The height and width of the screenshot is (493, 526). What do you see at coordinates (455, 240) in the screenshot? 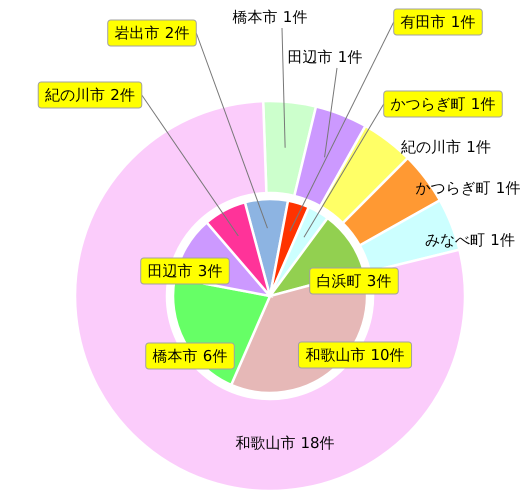
I see `slice-label: みなべ町` at bounding box center [455, 240].